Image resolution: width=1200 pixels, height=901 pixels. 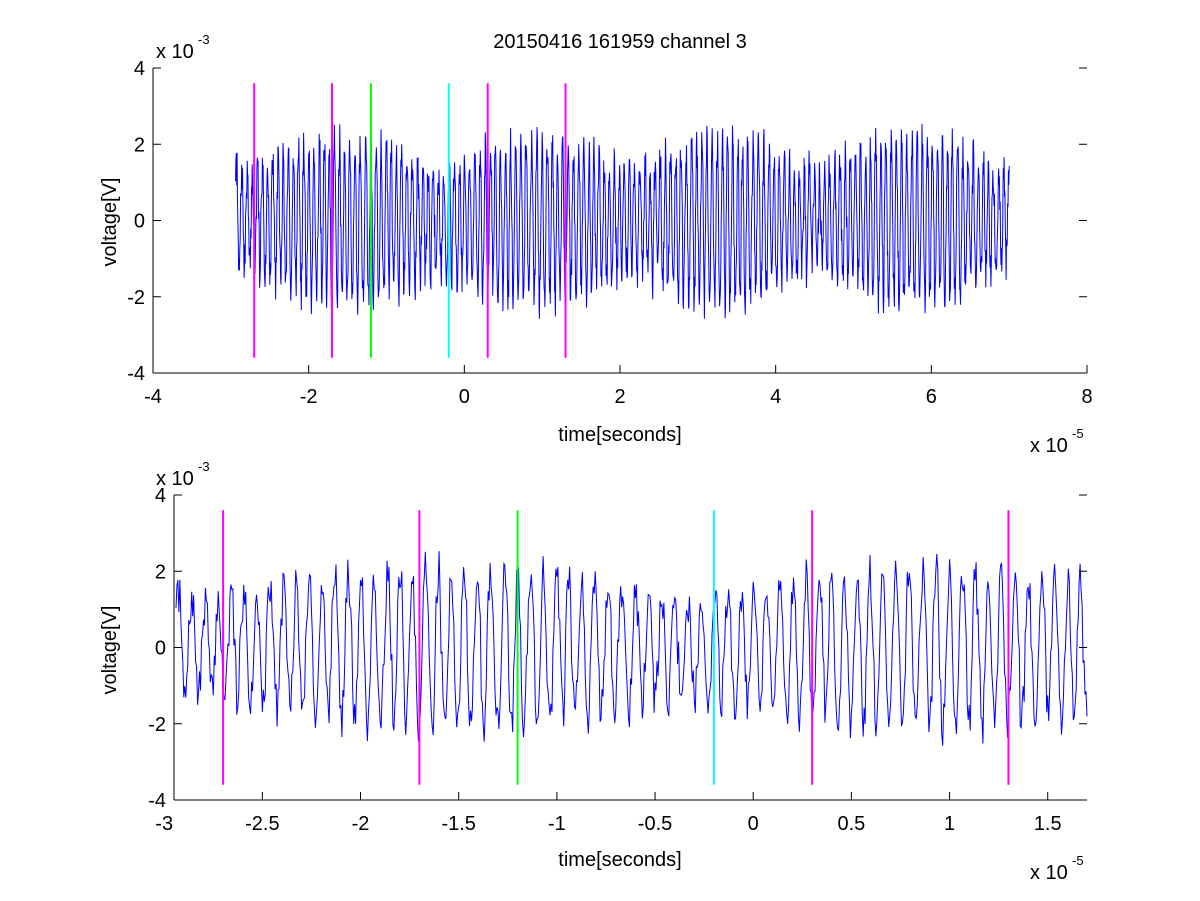 What do you see at coordinates (153, 397) in the screenshot?
I see `x-tick-label: -4` at bounding box center [153, 397].